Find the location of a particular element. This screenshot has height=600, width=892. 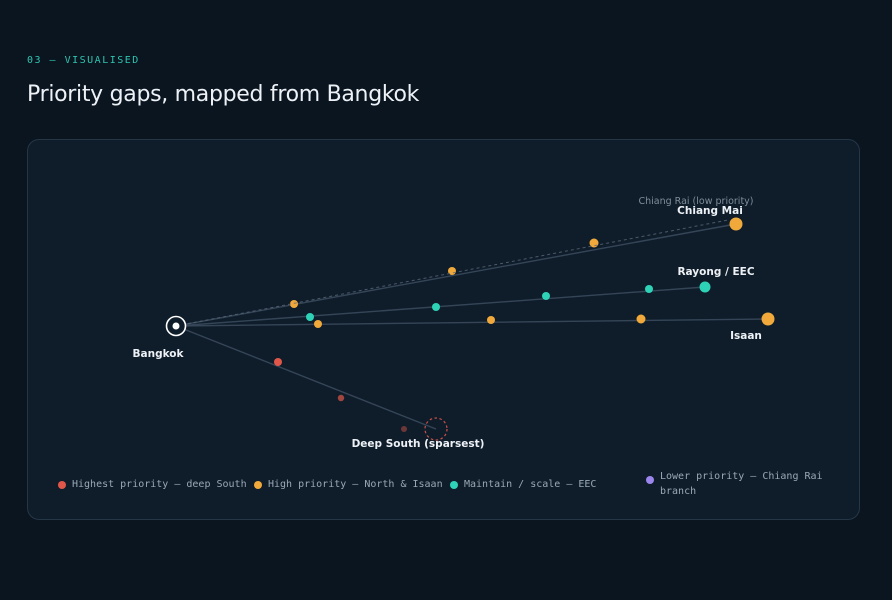

legend-label: Maintain / scale — EEC is located at coordinates (530, 484).